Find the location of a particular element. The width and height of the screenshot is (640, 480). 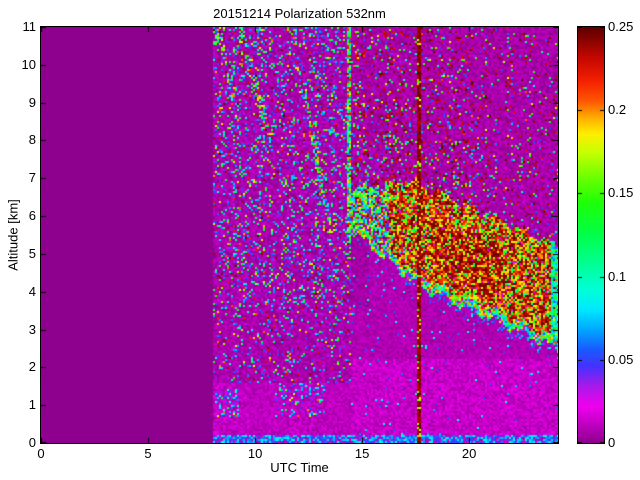

colorbar-tick-label: 0.25 is located at coordinates (621, 26).